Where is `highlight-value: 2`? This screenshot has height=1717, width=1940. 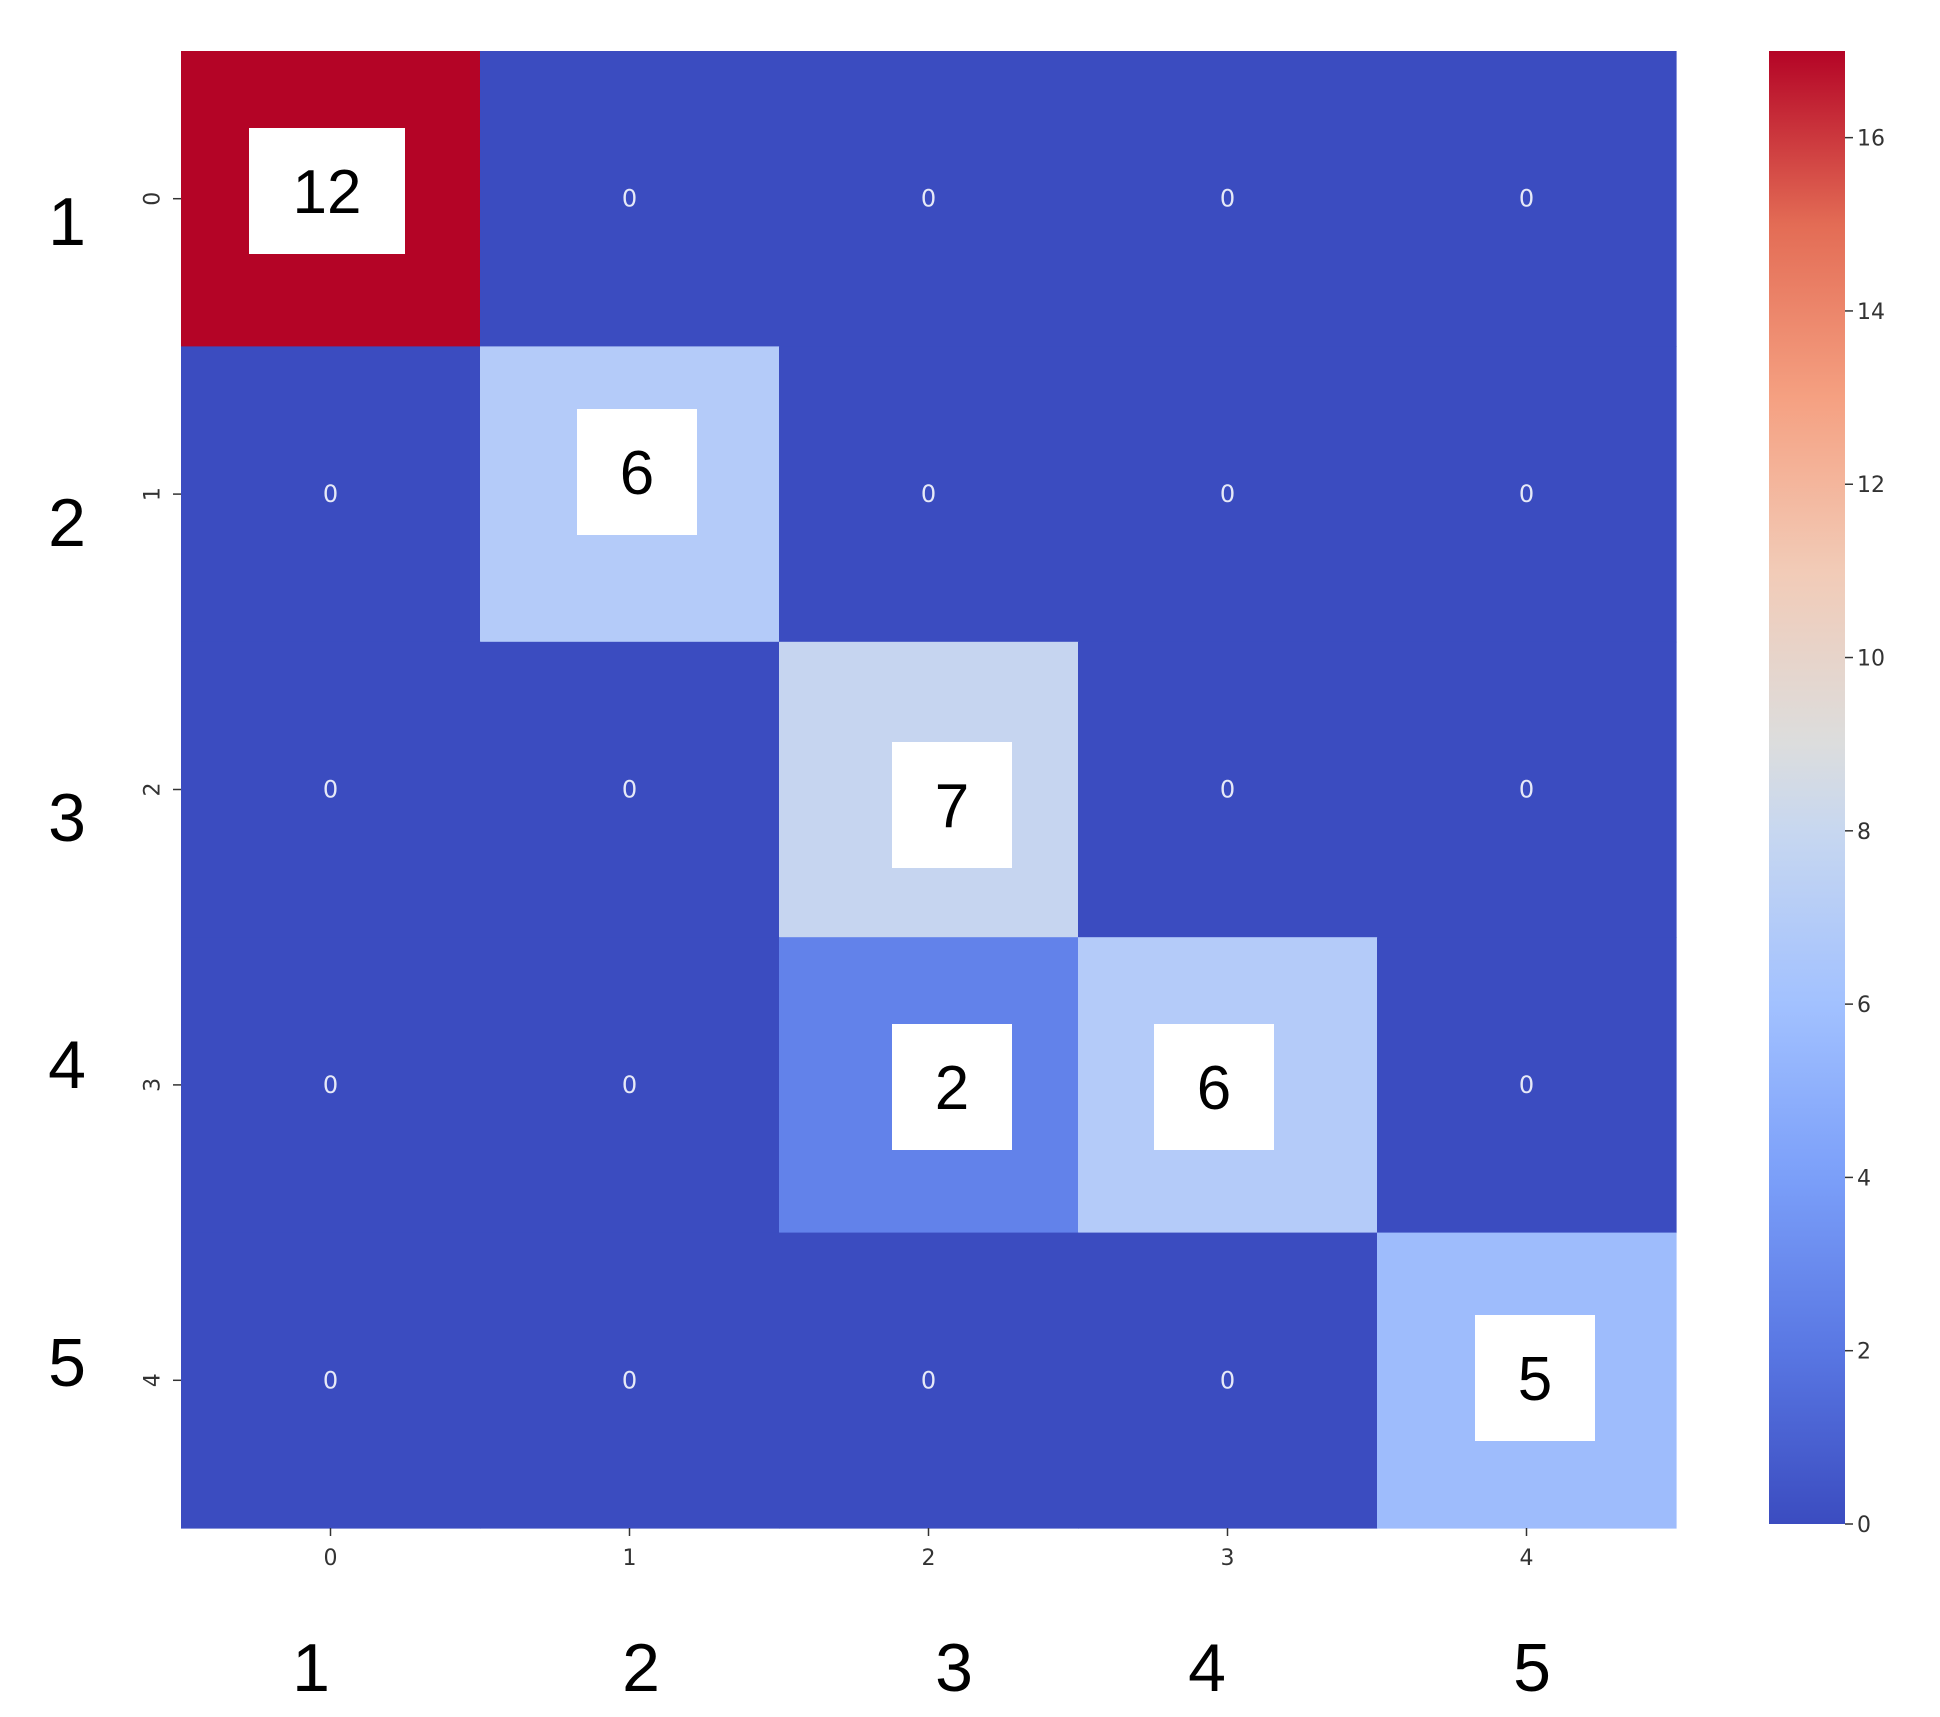
highlight-value: 2 is located at coordinates (952, 1088).